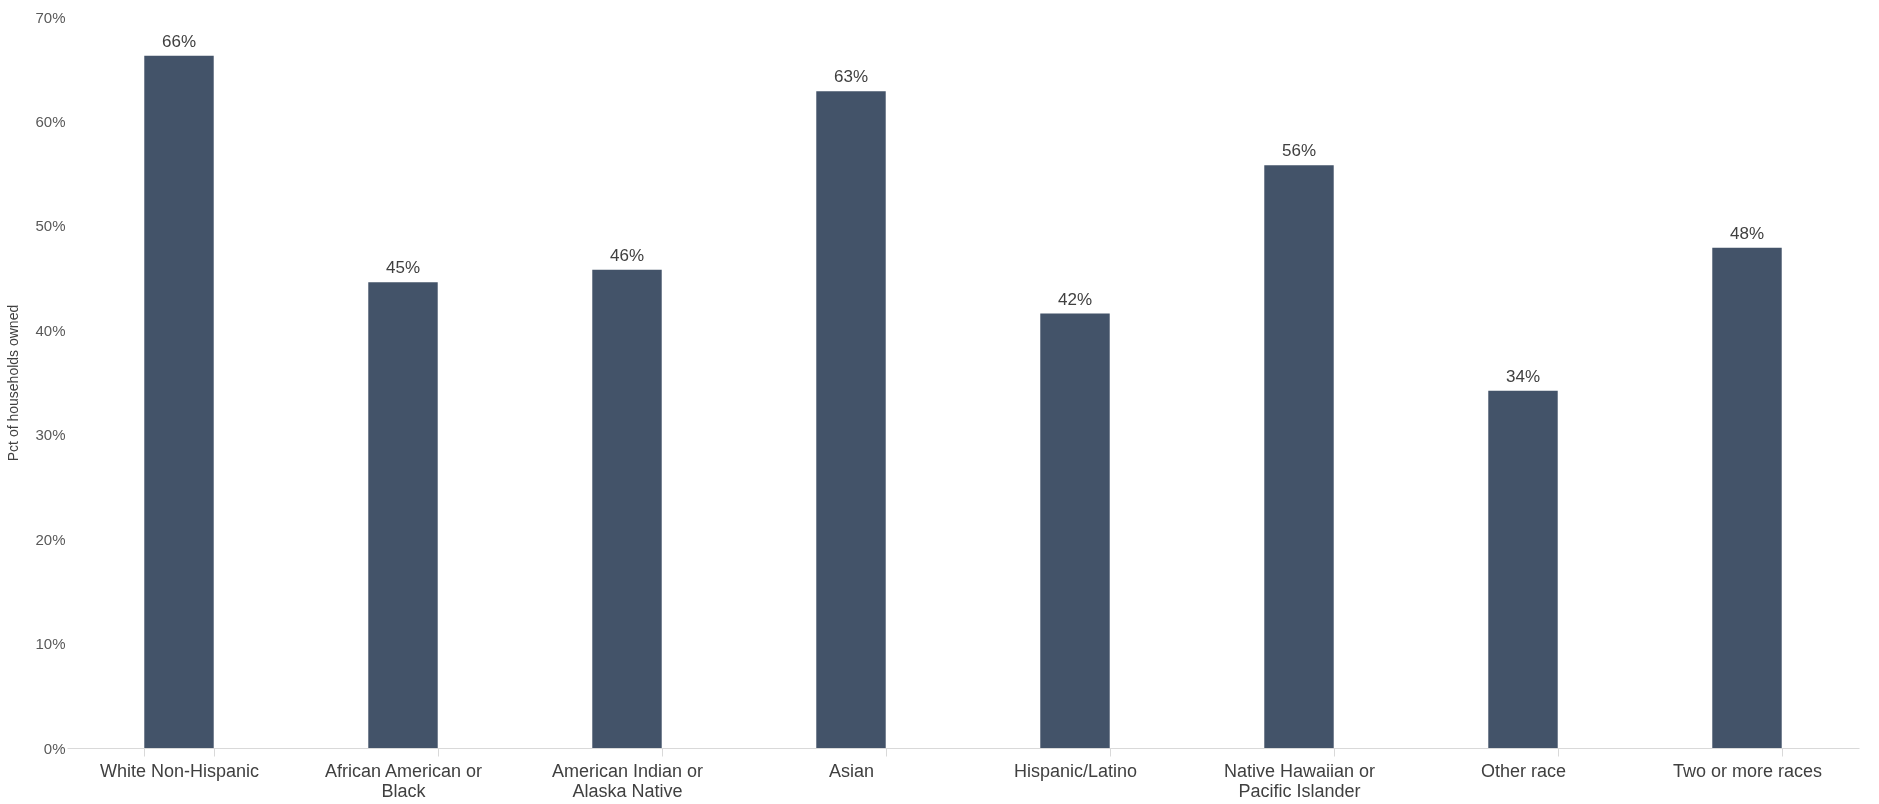 This screenshot has height=804, width=1879. Describe the element at coordinates (403, 780) in the screenshot. I see `x-tick-label: African American or Black` at that location.